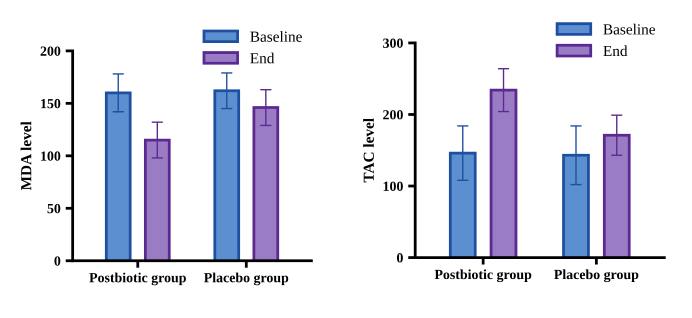 This screenshot has height=318, width=692. Describe the element at coordinates (50, 103) in the screenshot. I see `y-tick-label: 150` at that location.